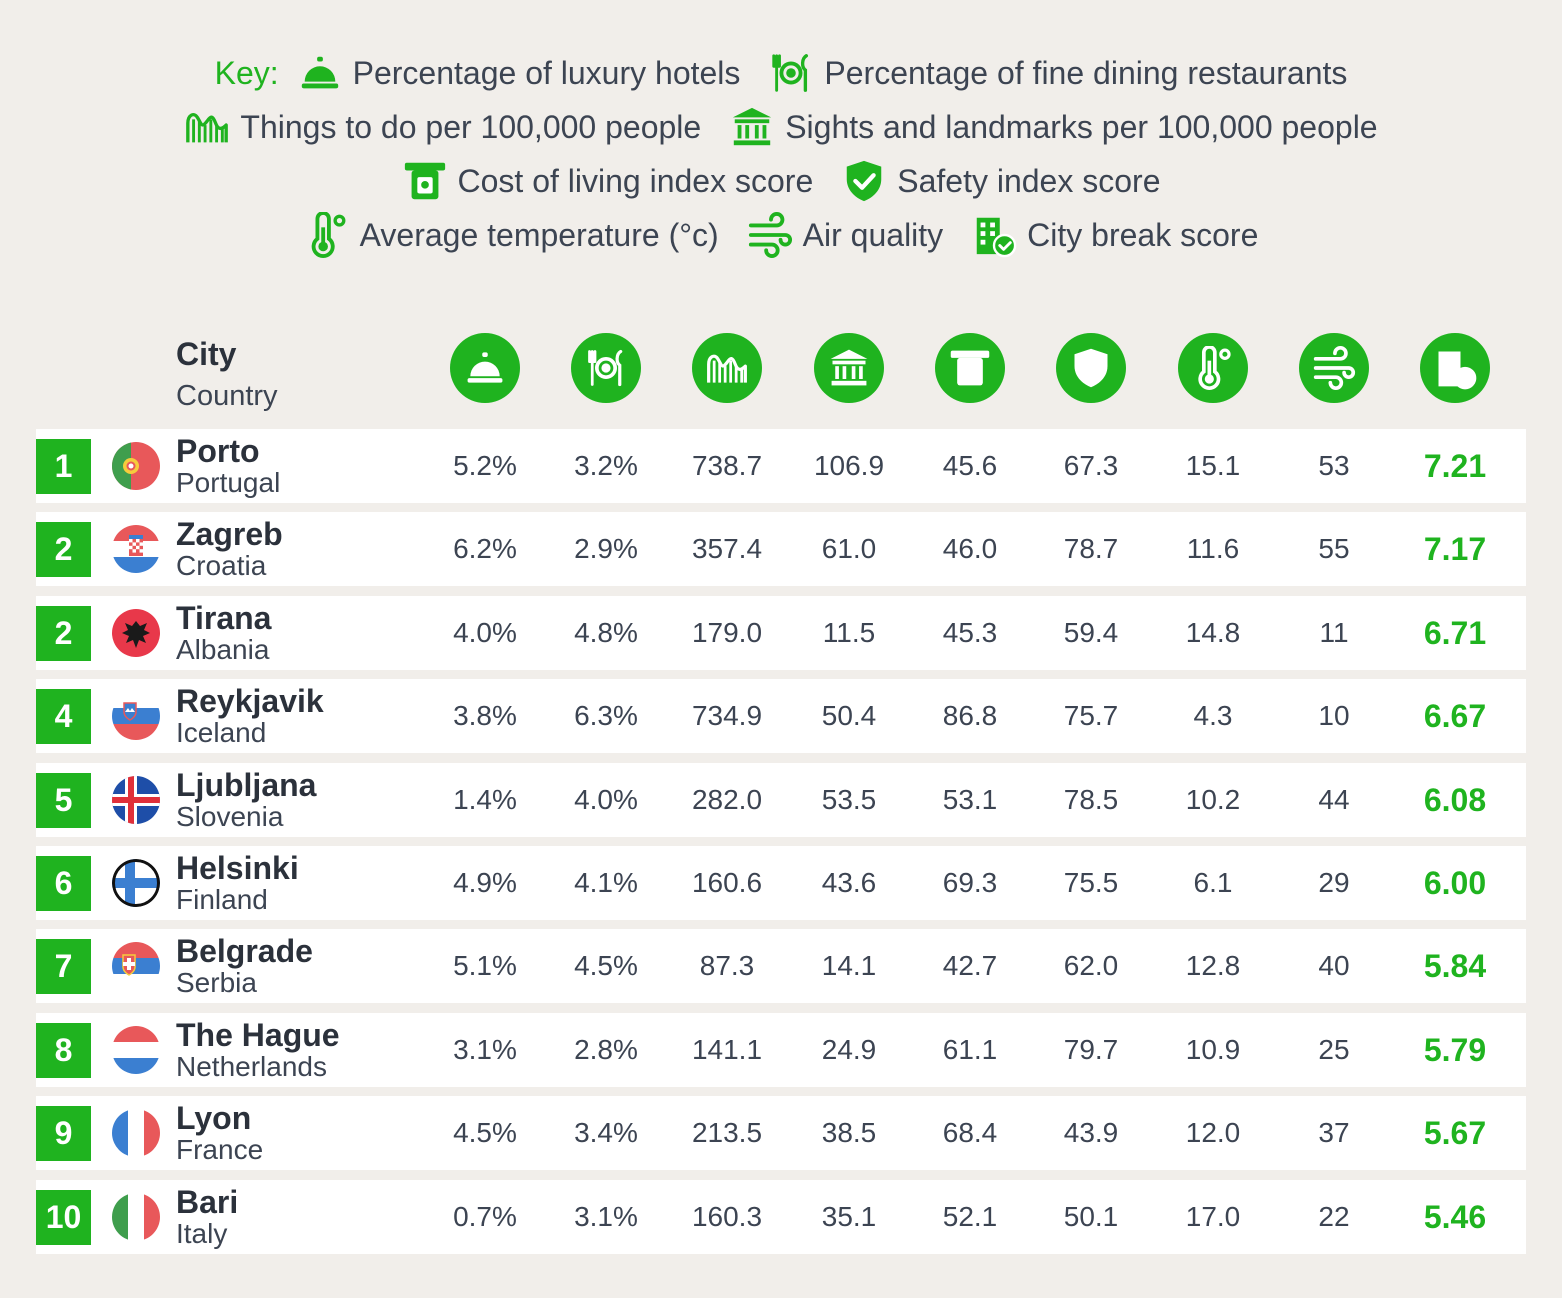 The height and width of the screenshot is (1298, 1562). What do you see at coordinates (63, 1133) in the screenshot?
I see `rank-badge: 9` at bounding box center [63, 1133].